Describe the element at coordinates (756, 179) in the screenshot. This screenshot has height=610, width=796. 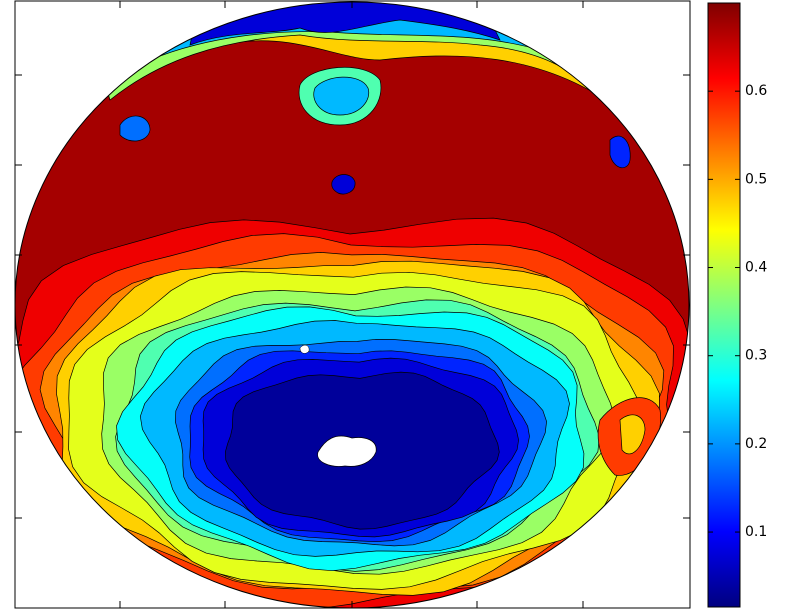
I see `colorbar-tick-label: 0.5` at that location.